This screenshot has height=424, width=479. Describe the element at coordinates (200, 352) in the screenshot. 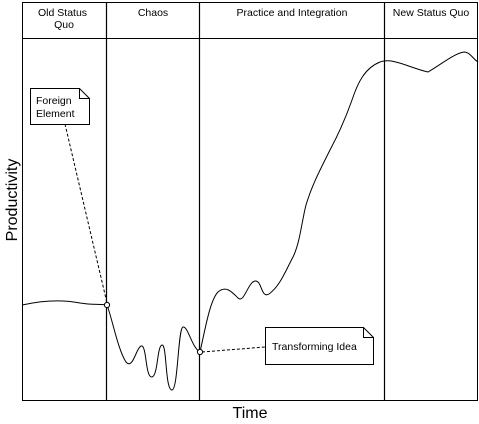

I see `transforming-idea-marker` at that location.